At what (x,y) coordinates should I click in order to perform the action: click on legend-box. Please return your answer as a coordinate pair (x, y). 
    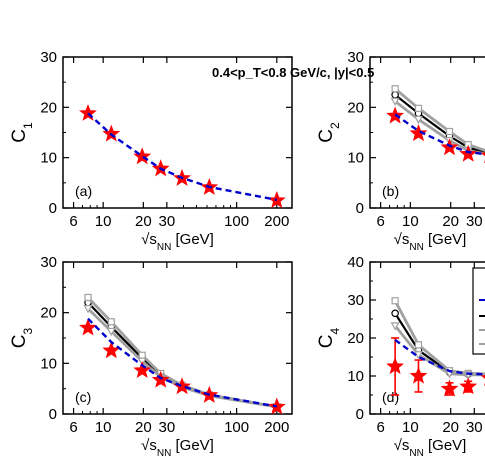
    Looking at the image, I should click on (478, 311).